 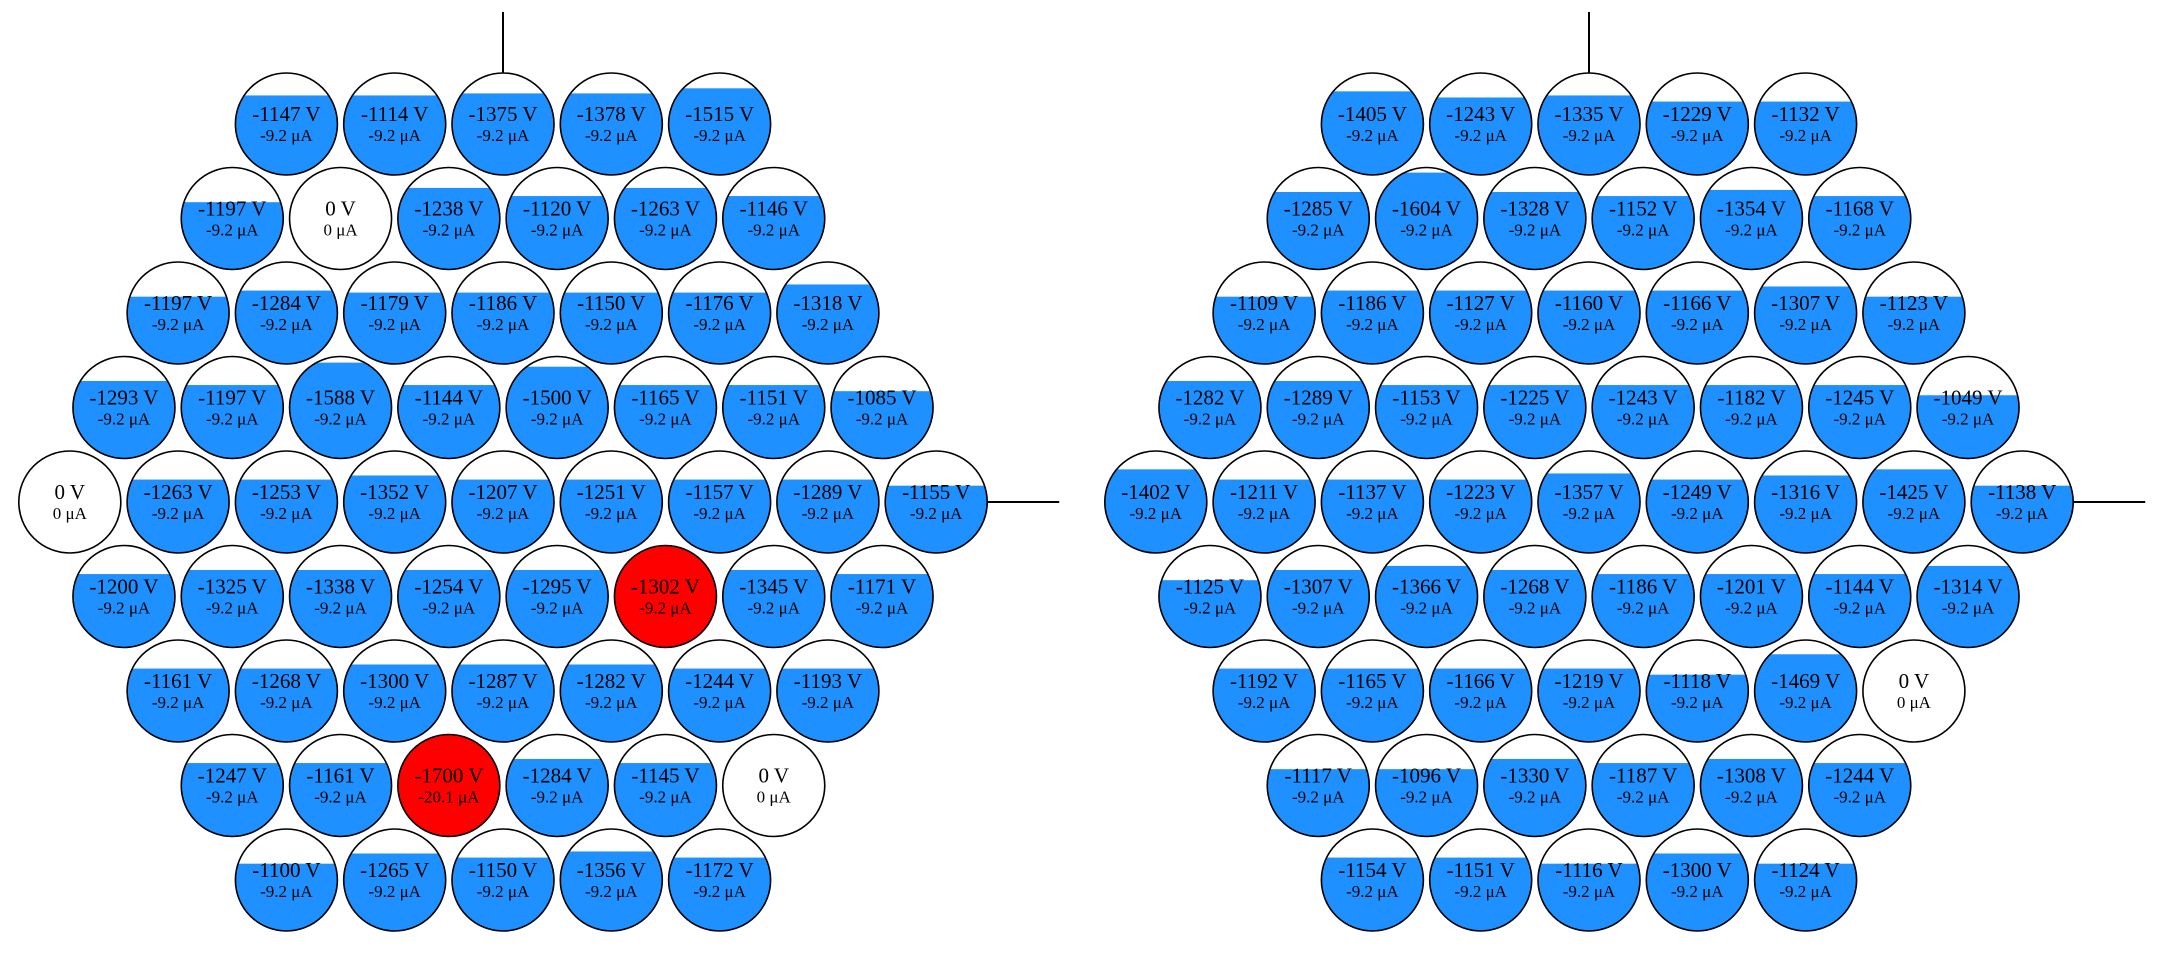 What do you see at coordinates (1481, 303) in the screenshot?
I see `voltage-label: -1127 V` at bounding box center [1481, 303].